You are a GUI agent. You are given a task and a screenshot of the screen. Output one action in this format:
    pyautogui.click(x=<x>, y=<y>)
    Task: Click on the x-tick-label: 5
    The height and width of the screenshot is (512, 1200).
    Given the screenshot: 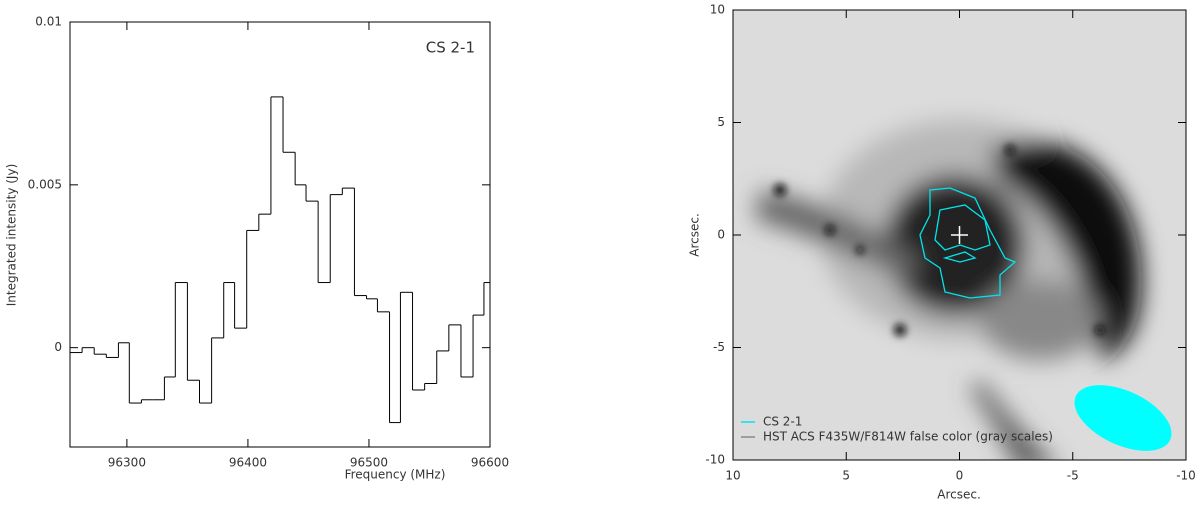 What is the action you would take?
    pyautogui.click(x=846, y=476)
    